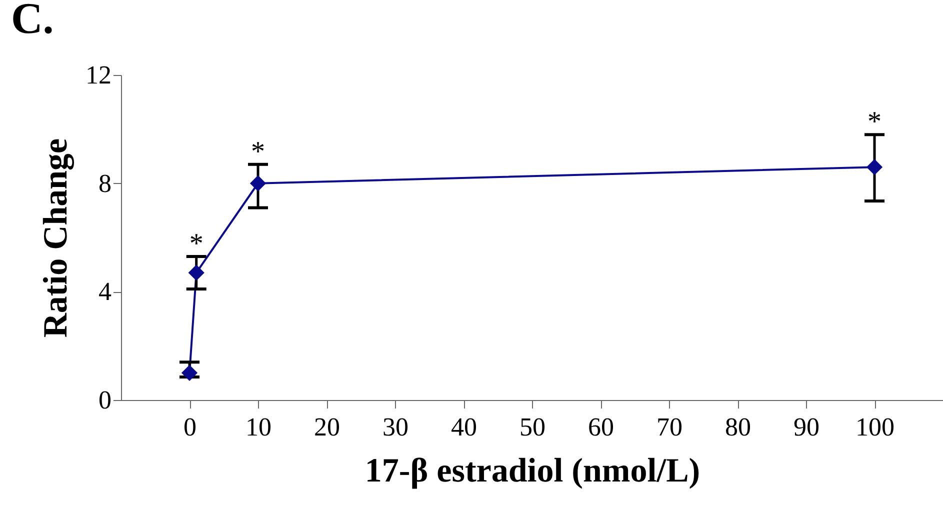 This screenshot has height=521, width=943. I want to click on x-tick-label: 90, so click(807, 427).